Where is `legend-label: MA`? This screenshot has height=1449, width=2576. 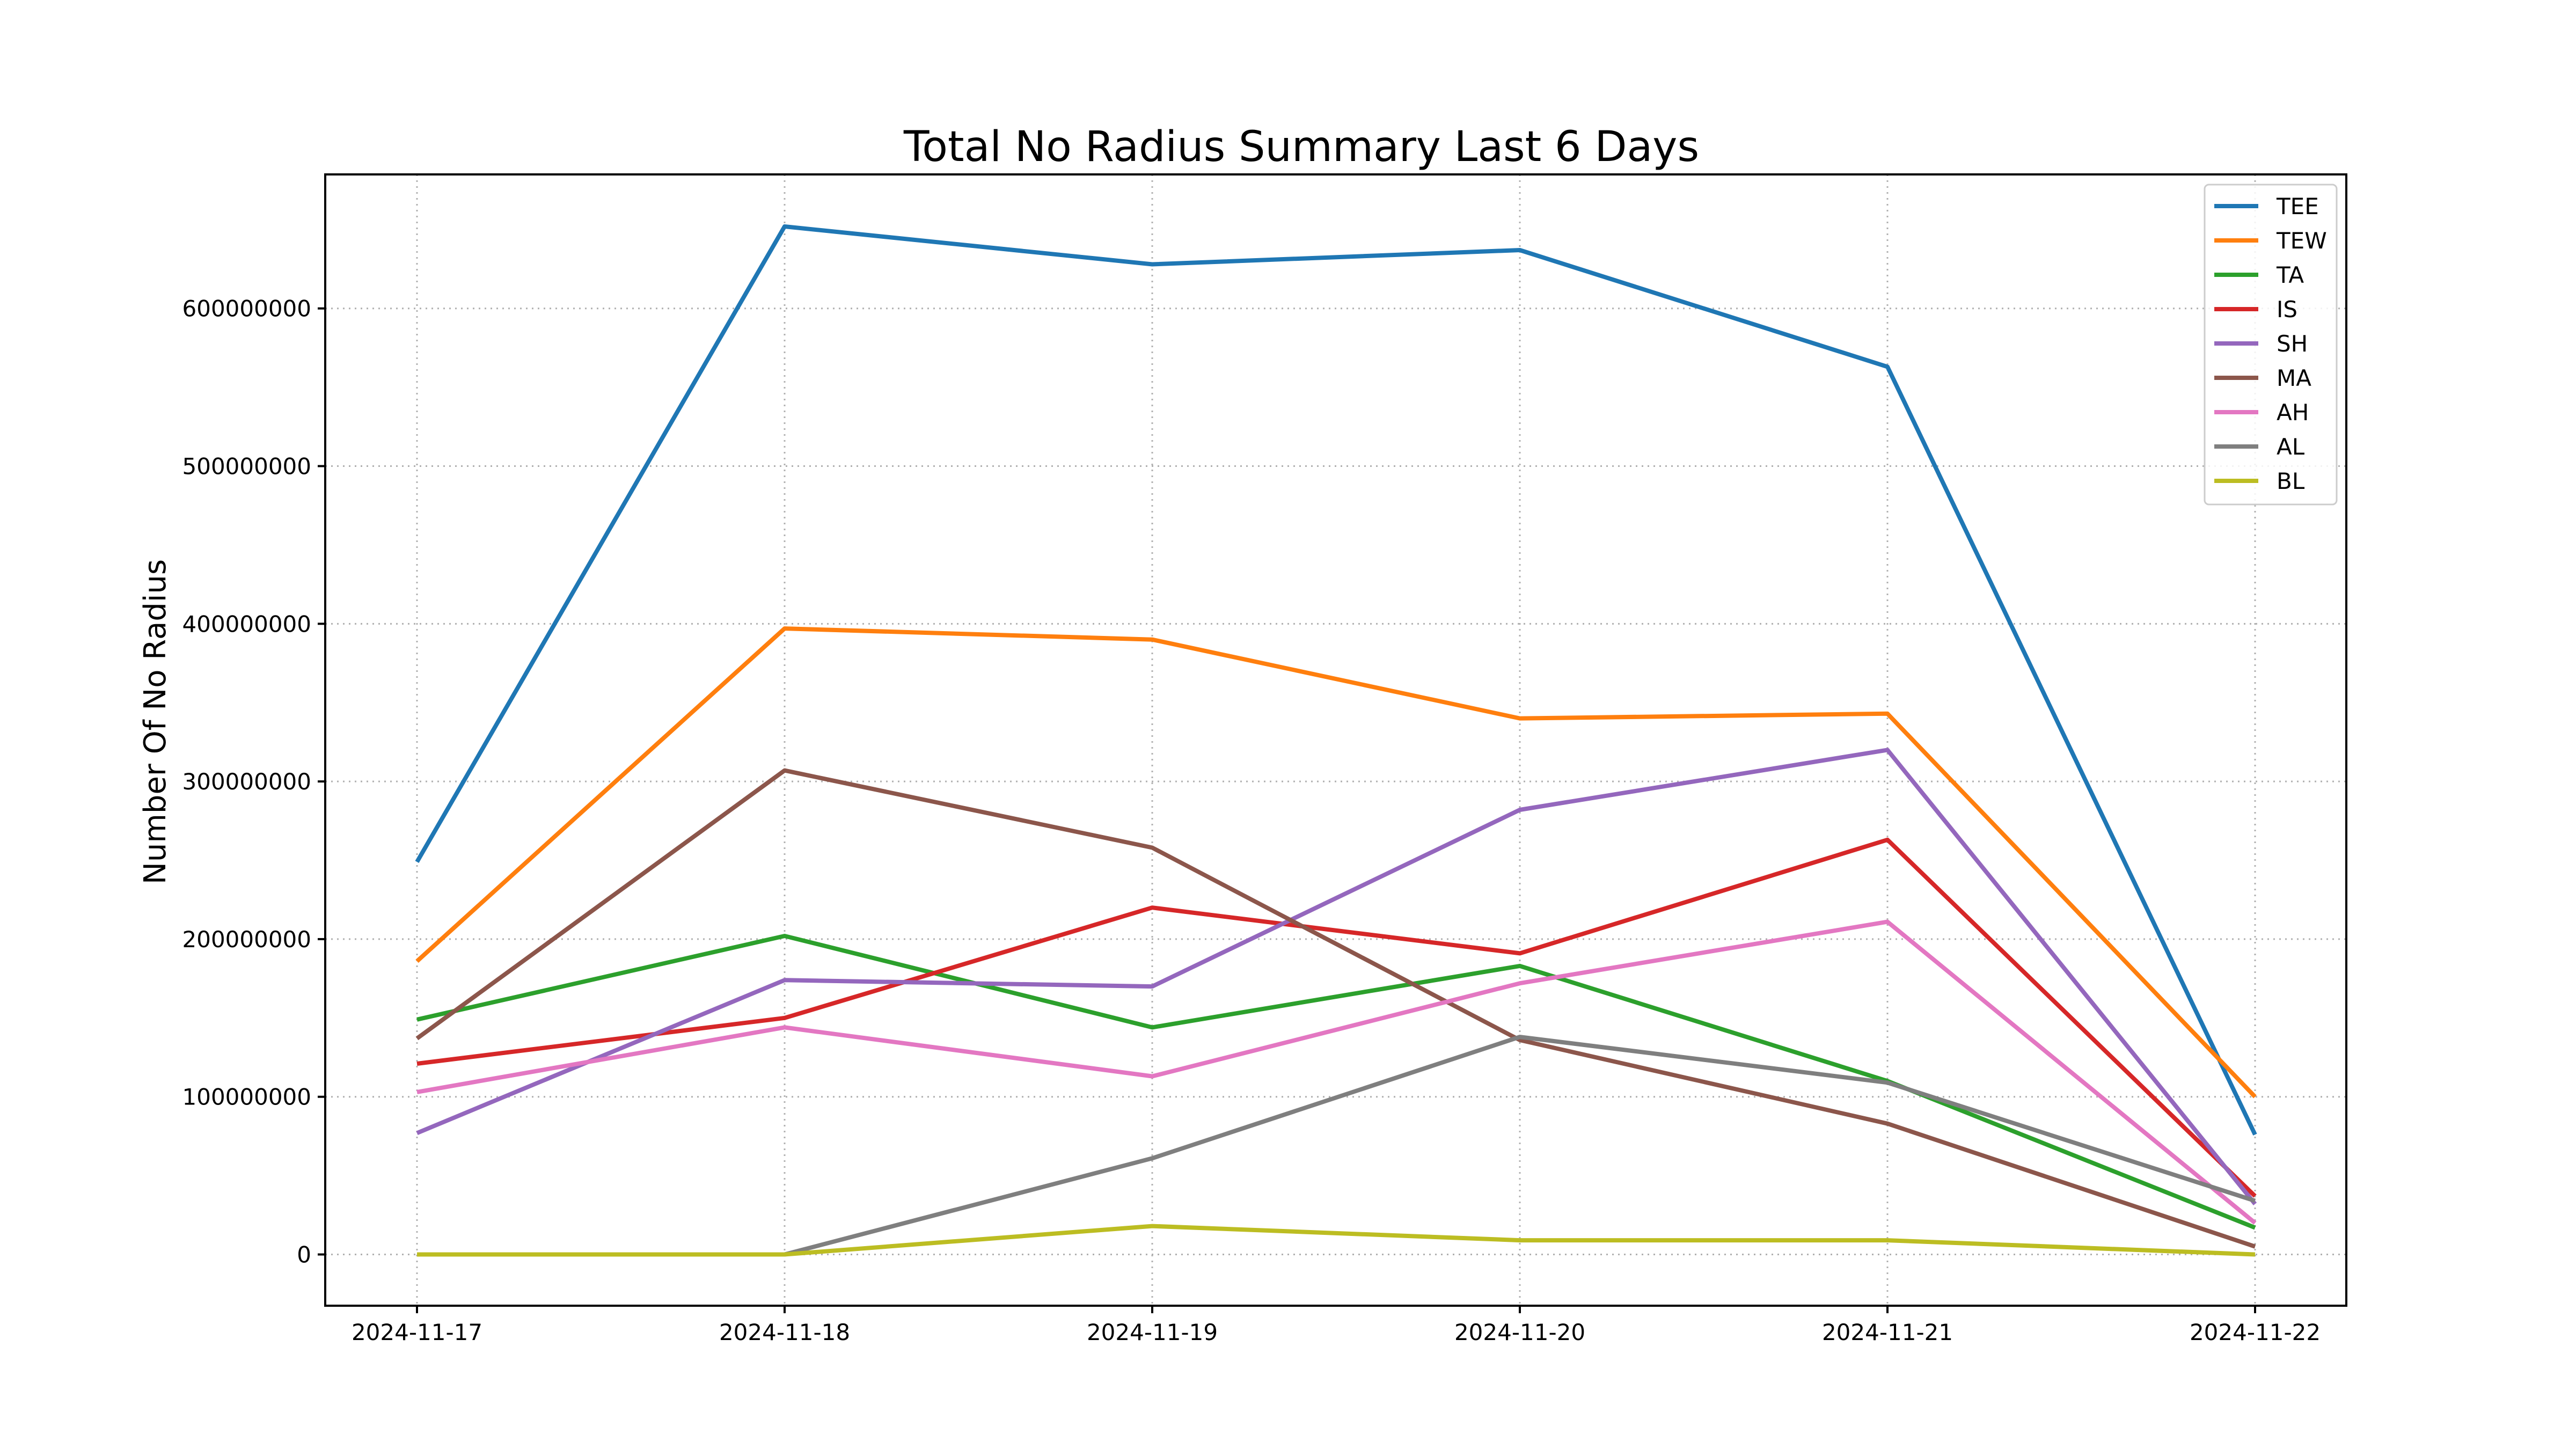
legend-label: MA is located at coordinates (2294, 378).